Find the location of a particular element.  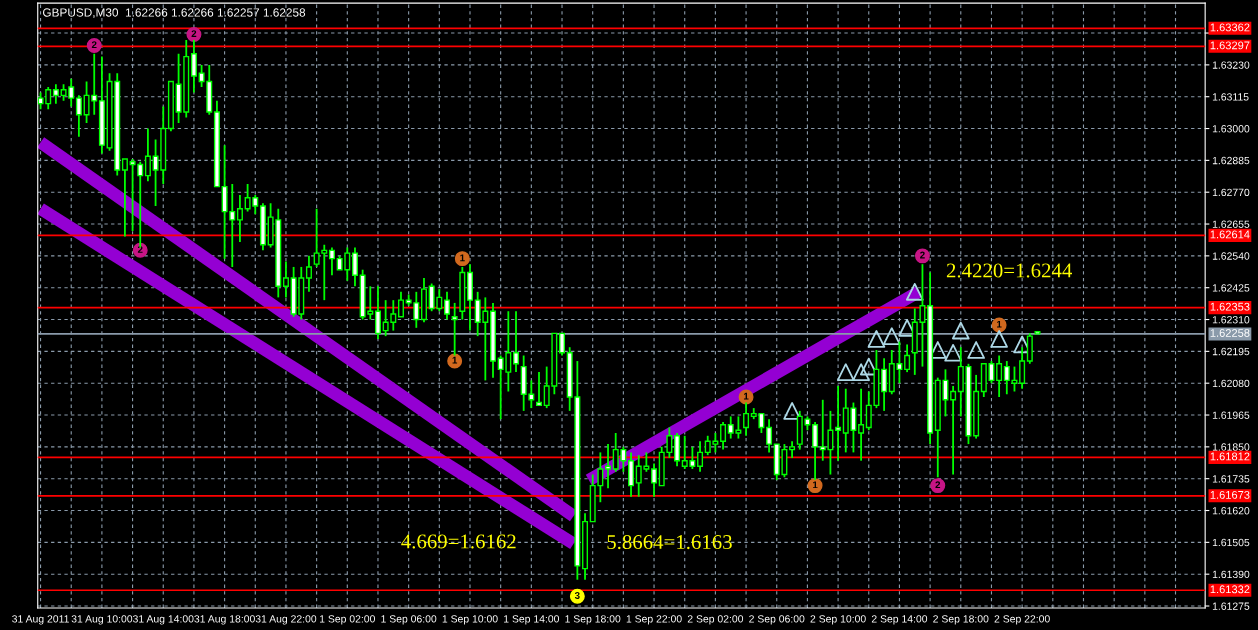

y-tick-label: 1.61390 is located at coordinates (1231, 574).